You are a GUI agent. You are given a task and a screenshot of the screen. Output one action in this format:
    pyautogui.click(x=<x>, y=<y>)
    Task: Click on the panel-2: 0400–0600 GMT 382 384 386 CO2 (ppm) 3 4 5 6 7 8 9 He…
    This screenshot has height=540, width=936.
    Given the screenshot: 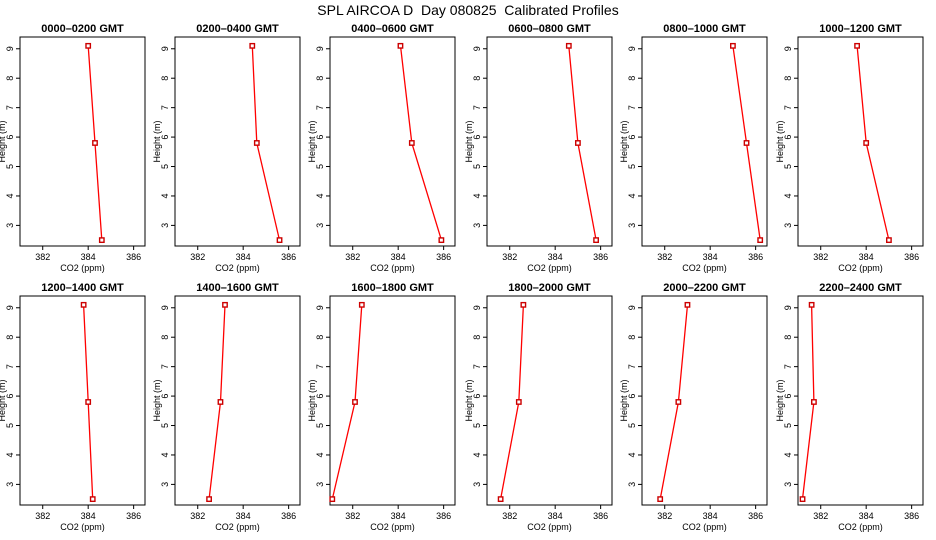 What is the action you would take?
    pyautogui.click(x=381, y=148)
    